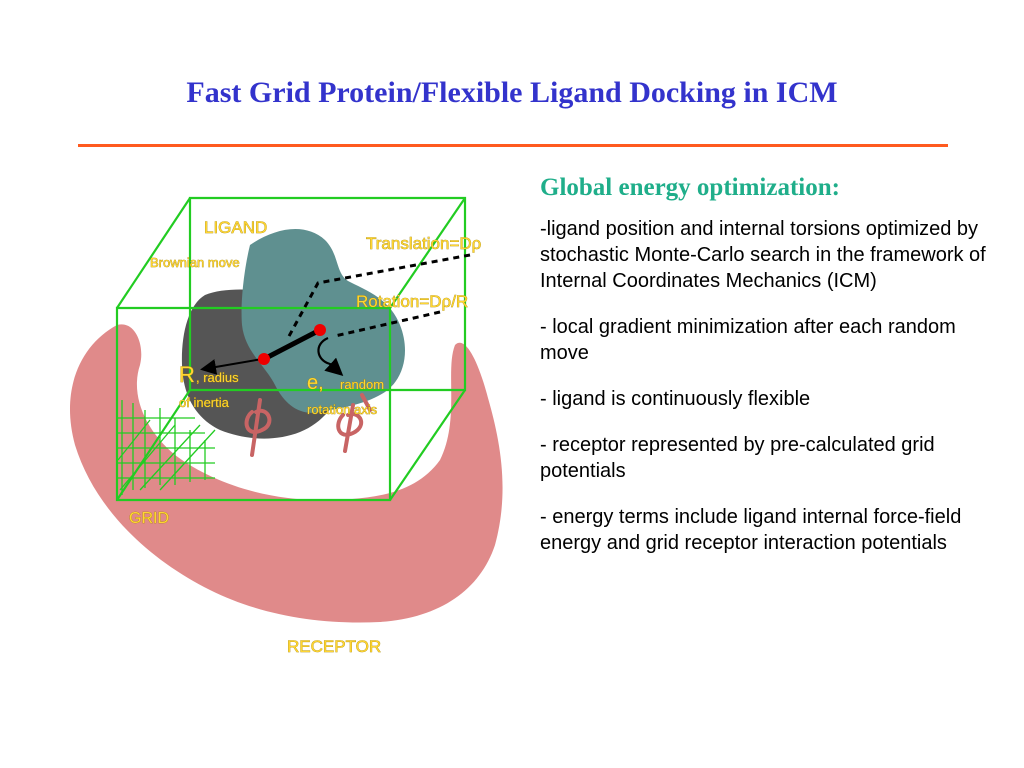 The image size is (1024, 768). I want to click on ligand-teal-shape, so click(323, 321).